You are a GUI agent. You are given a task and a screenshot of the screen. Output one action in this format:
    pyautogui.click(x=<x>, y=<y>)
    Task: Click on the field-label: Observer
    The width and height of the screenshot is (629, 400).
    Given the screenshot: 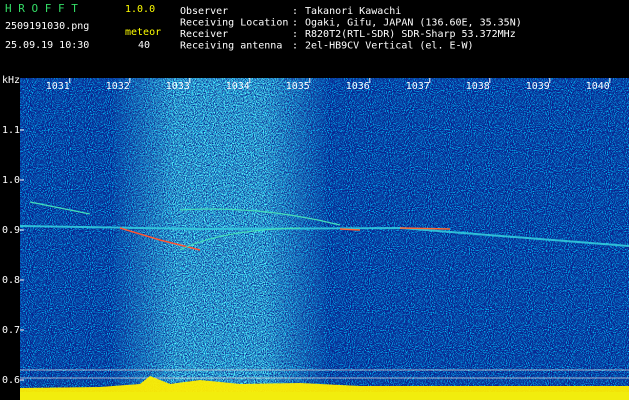 What is the action you would take?
    pyautogui.click(x=204, y=11)
    